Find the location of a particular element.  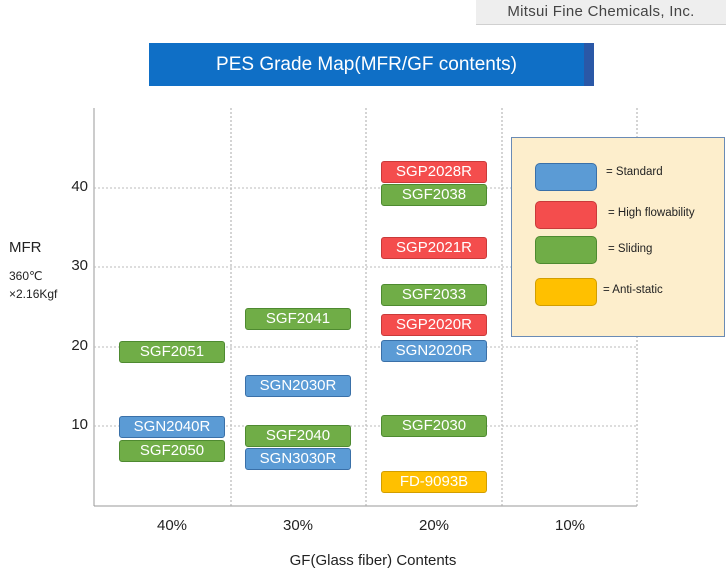

company-name: Mitsui Fine Chemicals, Inc. is located at coordinates (601, 12).